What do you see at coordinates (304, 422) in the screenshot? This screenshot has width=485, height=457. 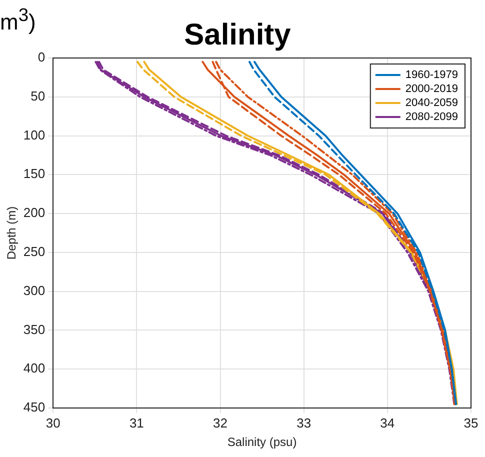 I see `x-tick-label: 33` at bounding box center [304, 422].